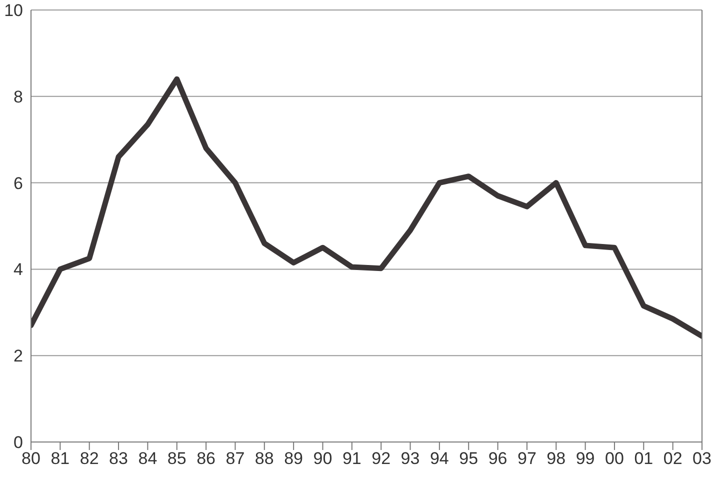 The width and height of the screenshot is (715, 485). Describe the element at coordinates (526, 458) in the screenshot. I see `x-tick-label: 97` at that location.